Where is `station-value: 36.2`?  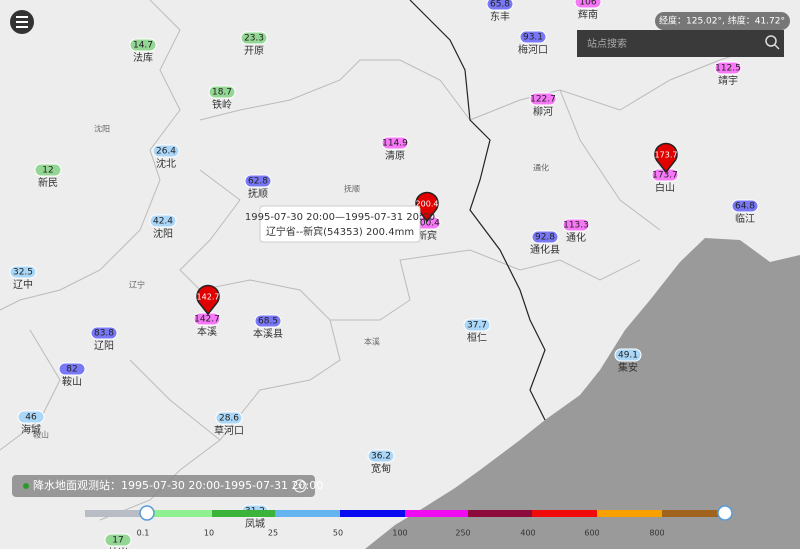
station-value: 36.2 is located at coordinates (381, 457).